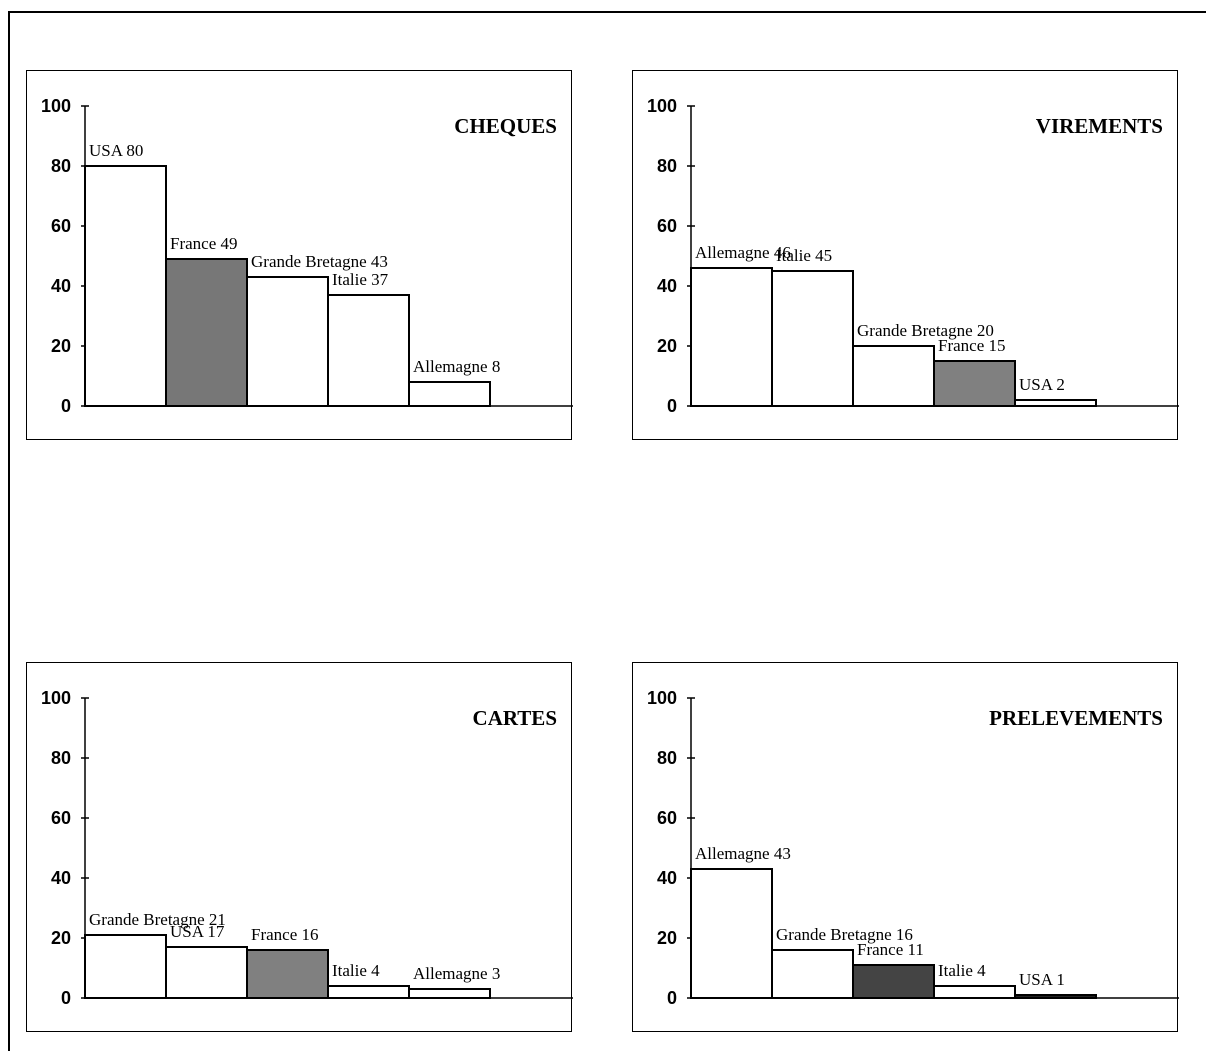 Image resolution: width=1208 pixels, height=1052 pixels. I want to click on bar-label-allemagne: Allemagne 43, so click(743, 853).